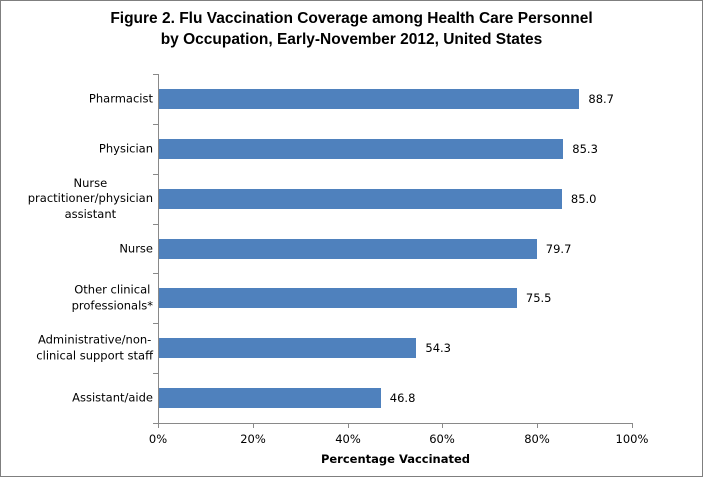 Image resolution: width=703 pixels, height=477 pixels. What do you see at coordinates (438, 348) in the screenshot?
I see `value-label: 54.3` at bounding box center [438, 348].